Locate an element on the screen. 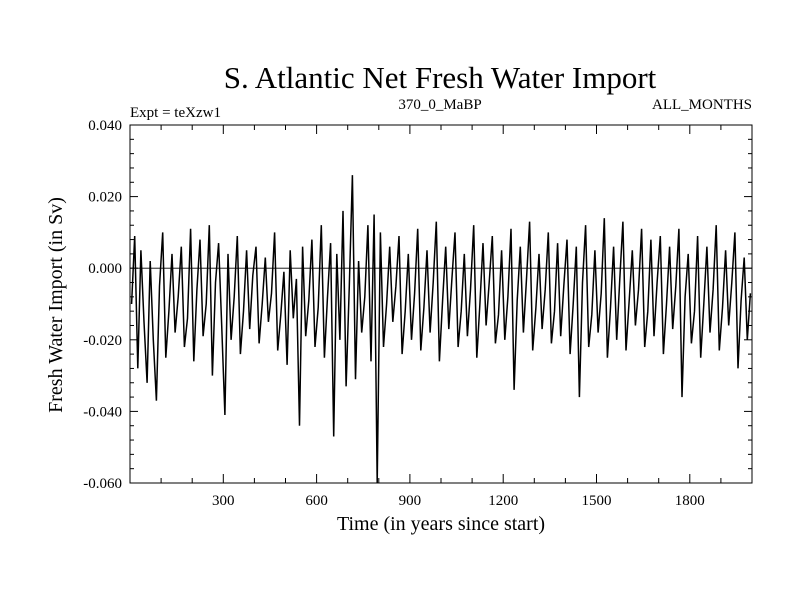  y-tick-label: 0.020 is located at coordinates (105, 198).